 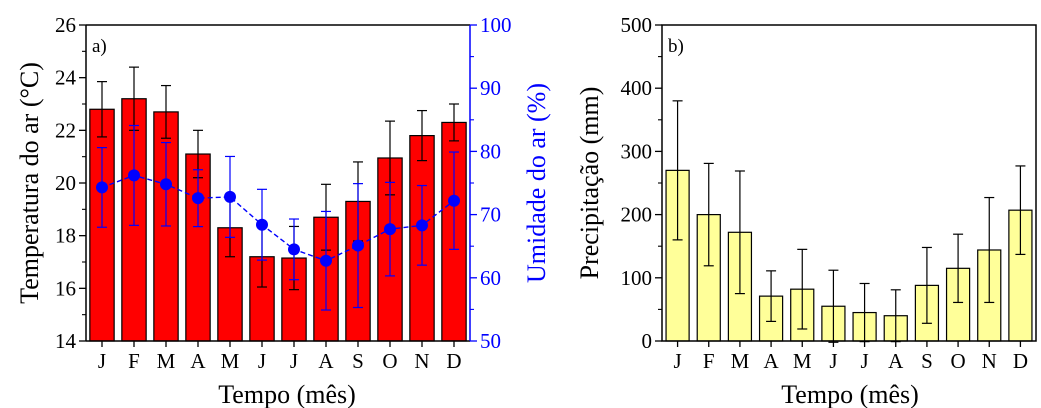 What do you see at coordinates (637, 151) in the screenshot?
I see `panel-b-y-tick-label: 300` at bounding box center [637, 151].